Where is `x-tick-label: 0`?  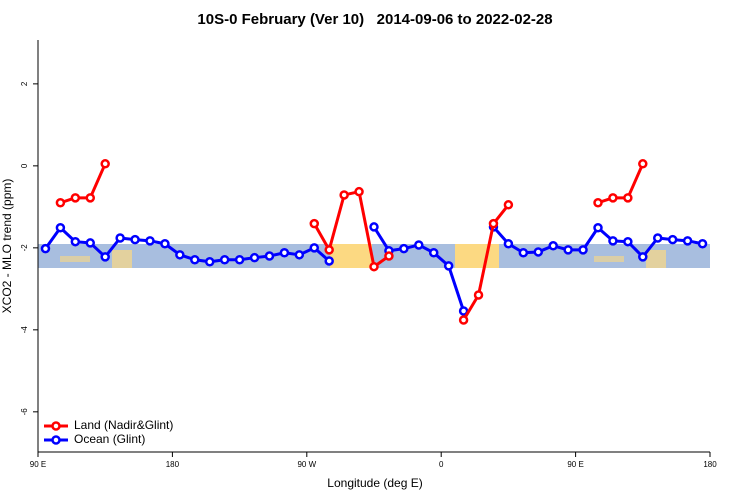
x-tick-label: 0 is located at coordinates (441, 464).